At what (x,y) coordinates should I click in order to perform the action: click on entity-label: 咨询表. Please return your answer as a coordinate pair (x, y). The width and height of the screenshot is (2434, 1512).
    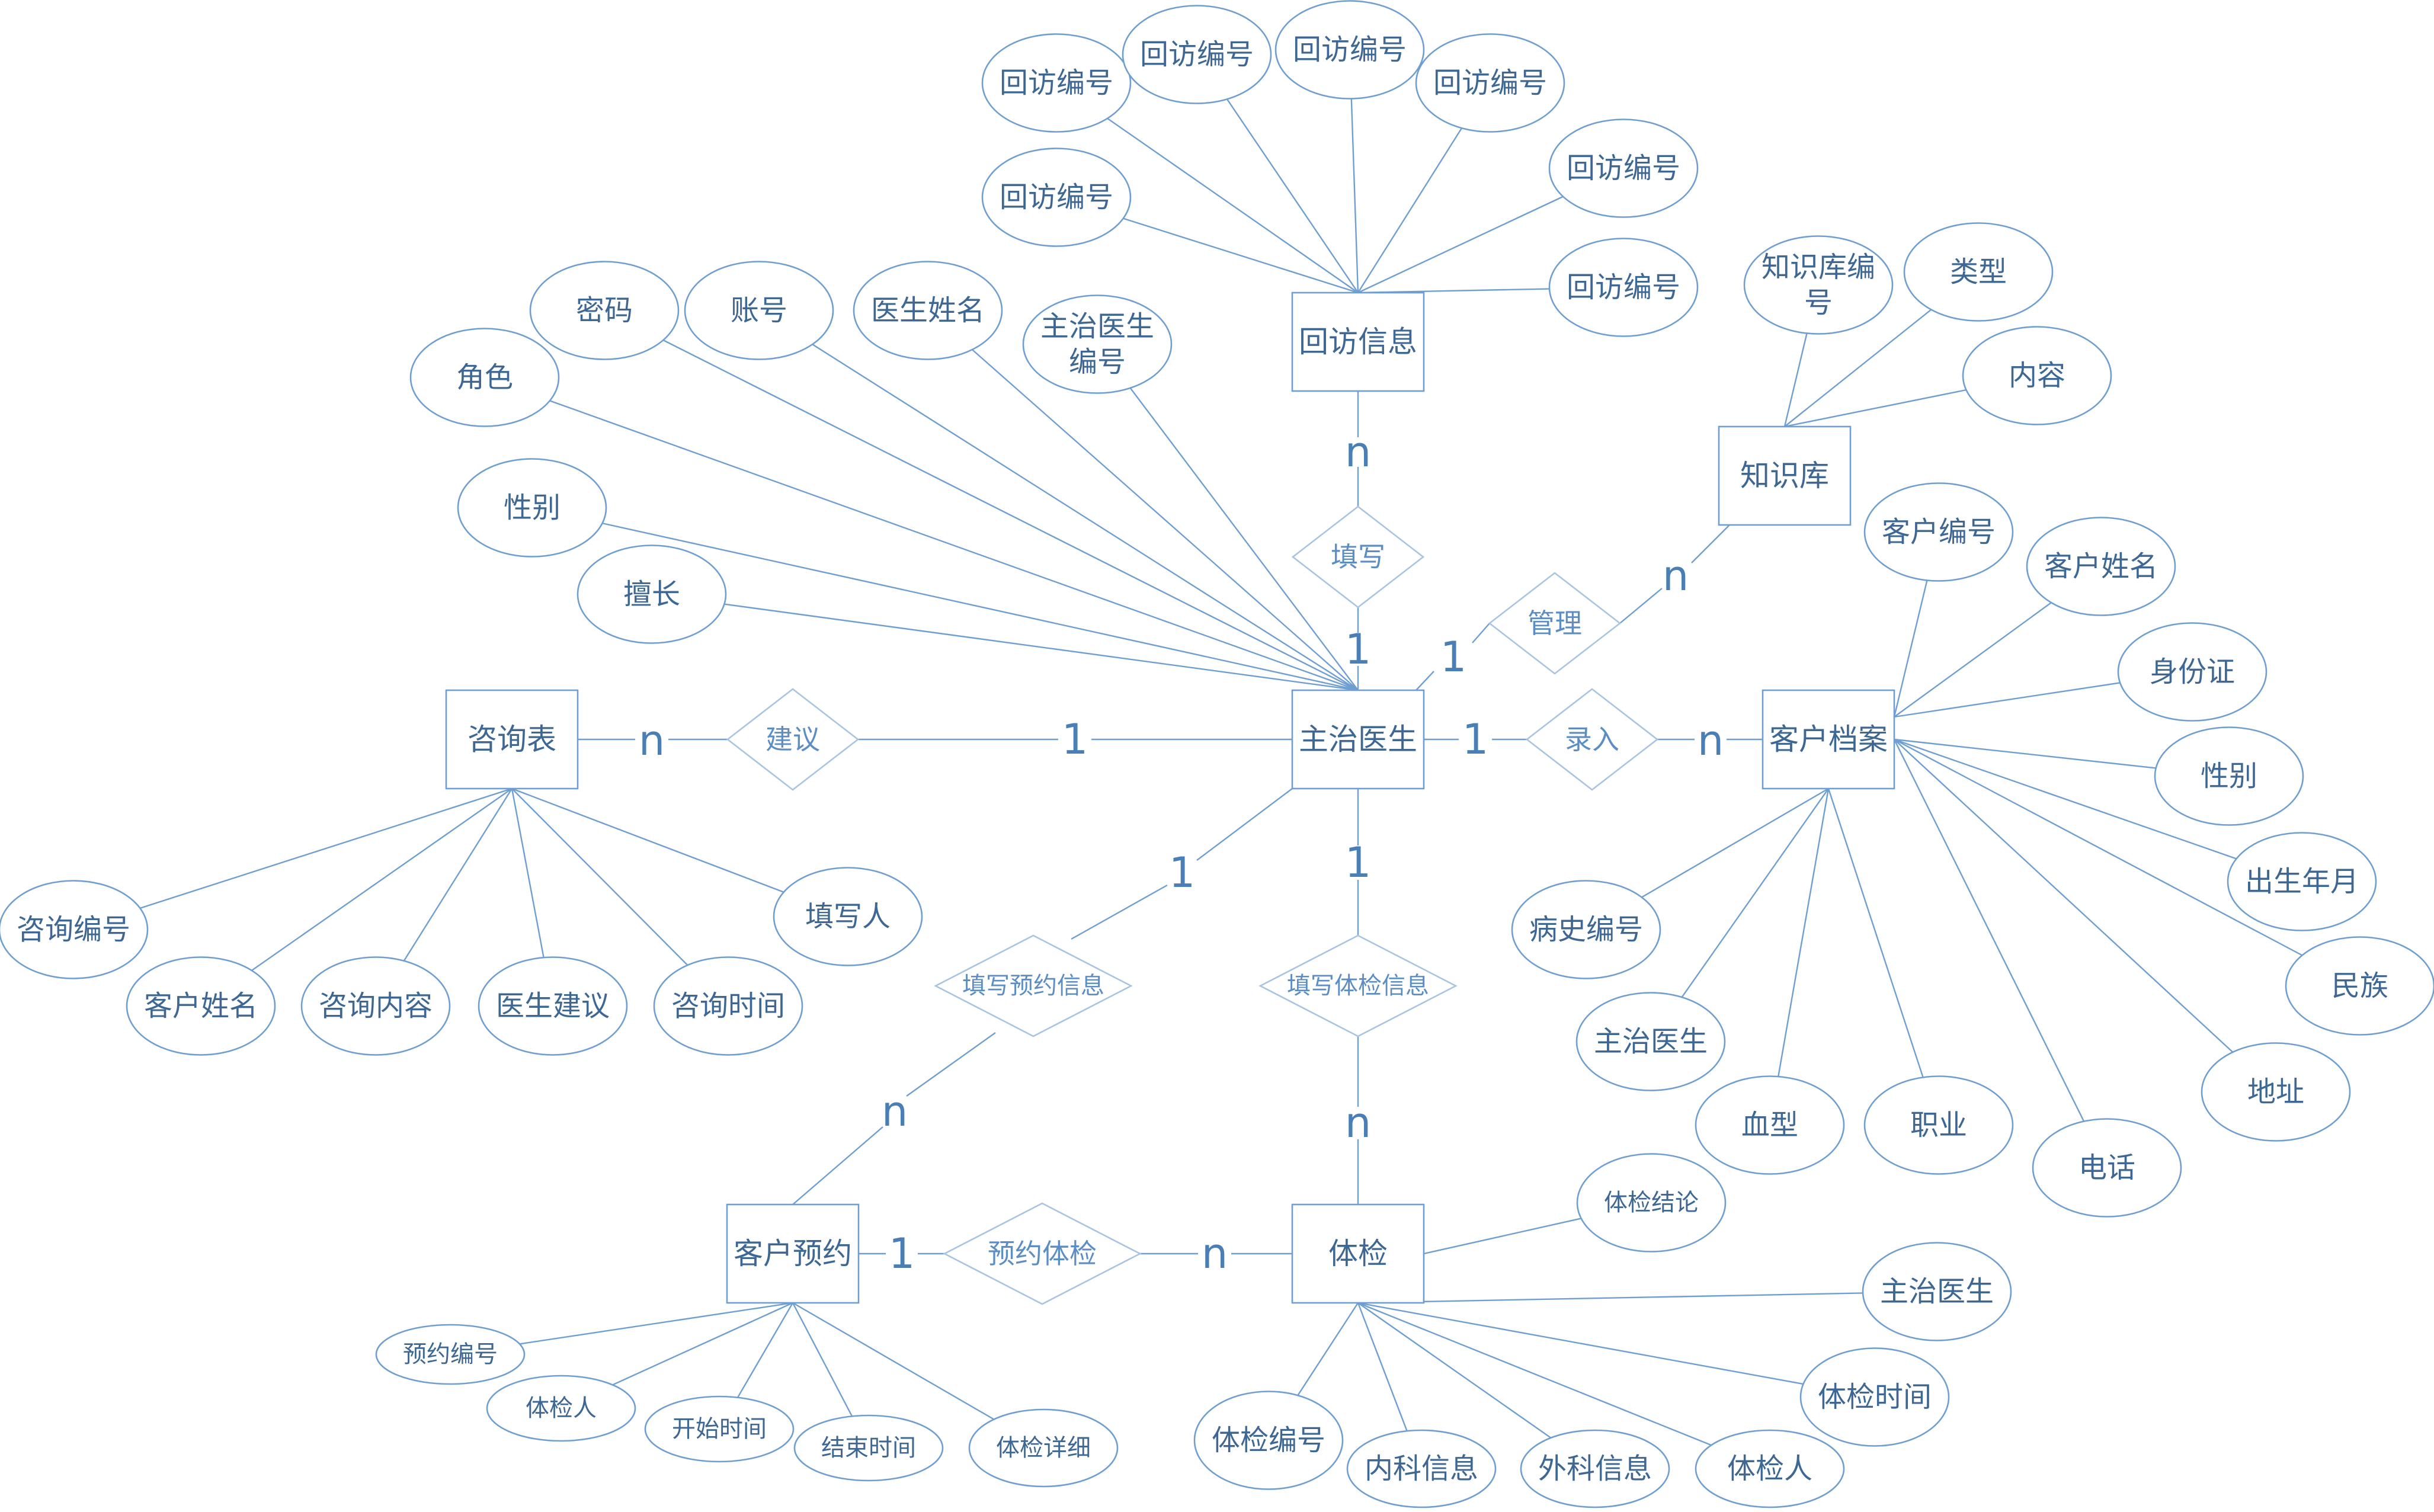
    Looking at the image, I should click on (511, 739).